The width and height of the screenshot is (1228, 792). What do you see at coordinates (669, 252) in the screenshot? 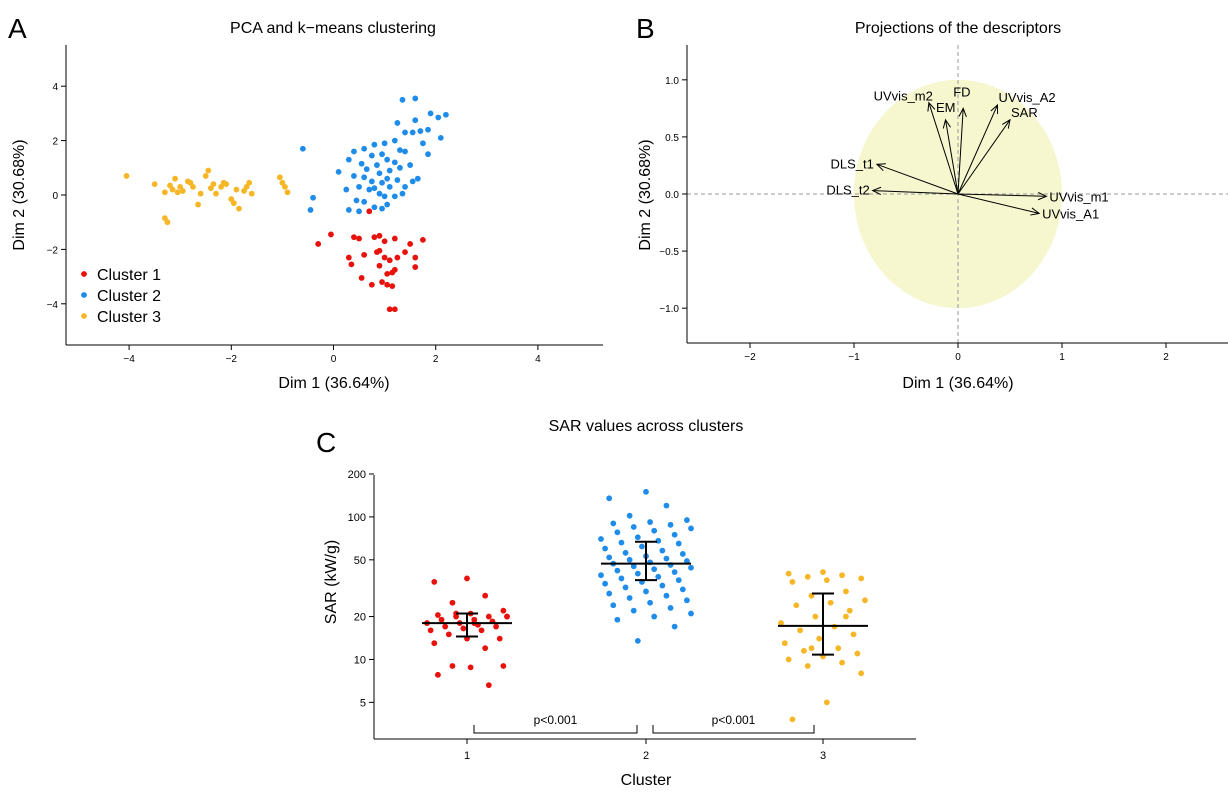
I see `y-tick-label: −0.5` at bounding box center [669, 252].